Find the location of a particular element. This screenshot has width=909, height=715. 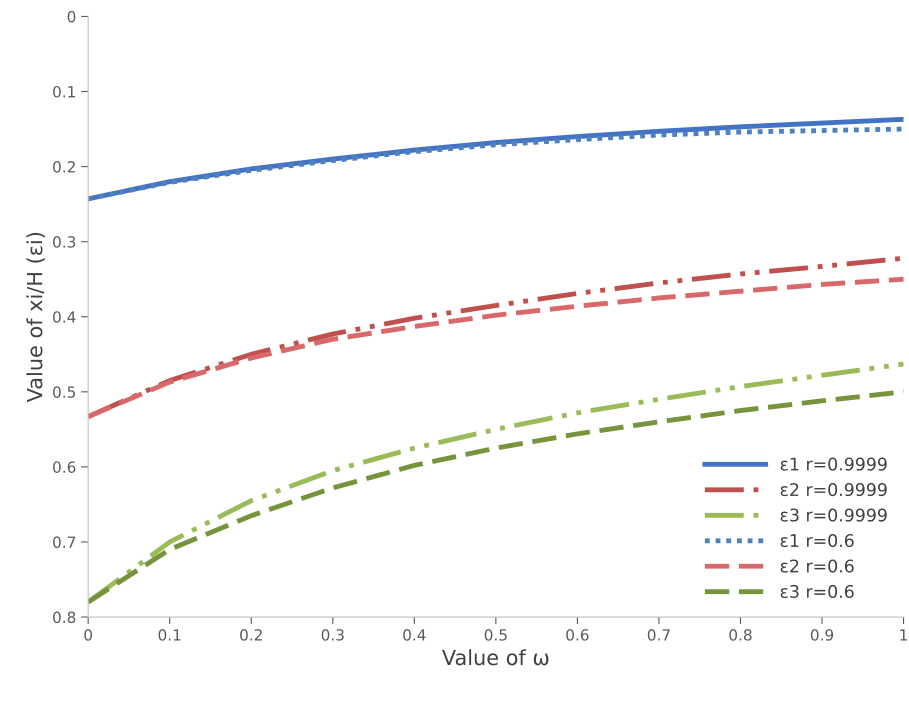

x-tick-label: 0.1 is located at coordinates (169, 635).